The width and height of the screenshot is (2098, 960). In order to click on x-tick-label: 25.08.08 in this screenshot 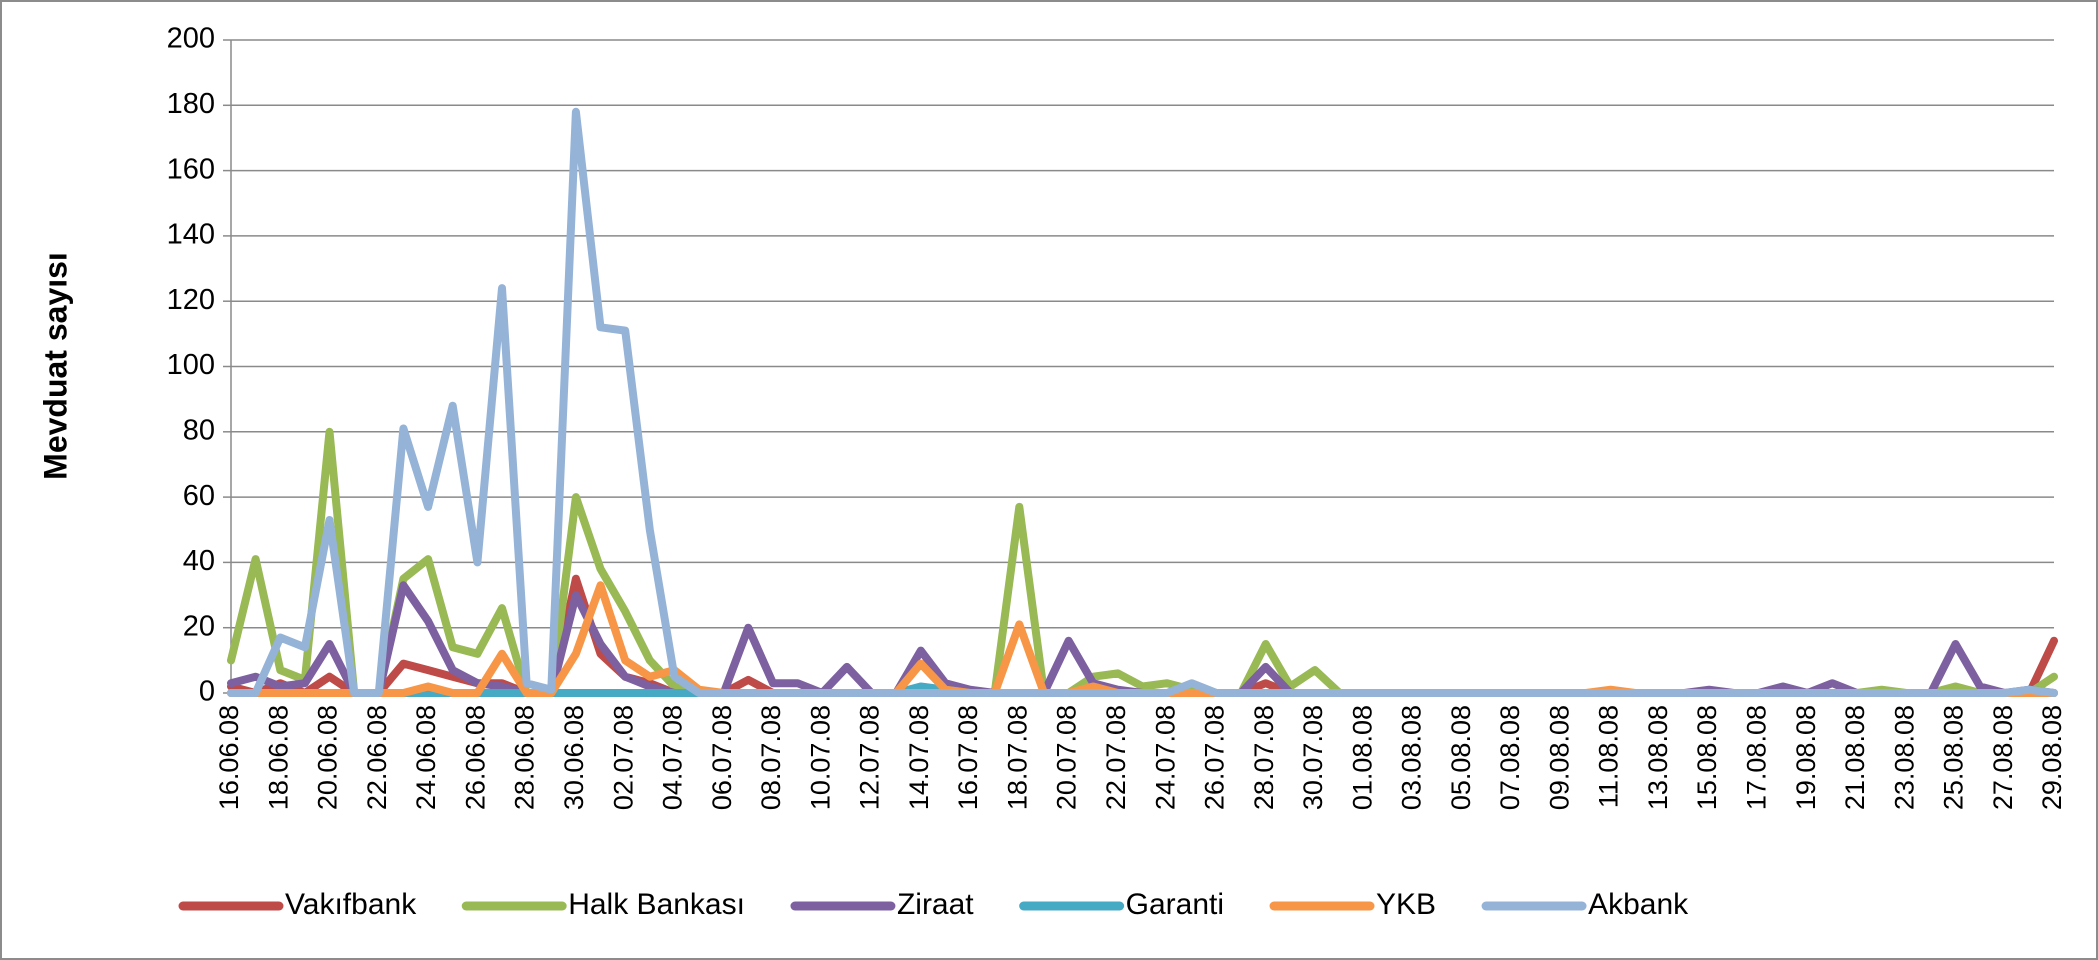, I will do `click(1954, 757)`.